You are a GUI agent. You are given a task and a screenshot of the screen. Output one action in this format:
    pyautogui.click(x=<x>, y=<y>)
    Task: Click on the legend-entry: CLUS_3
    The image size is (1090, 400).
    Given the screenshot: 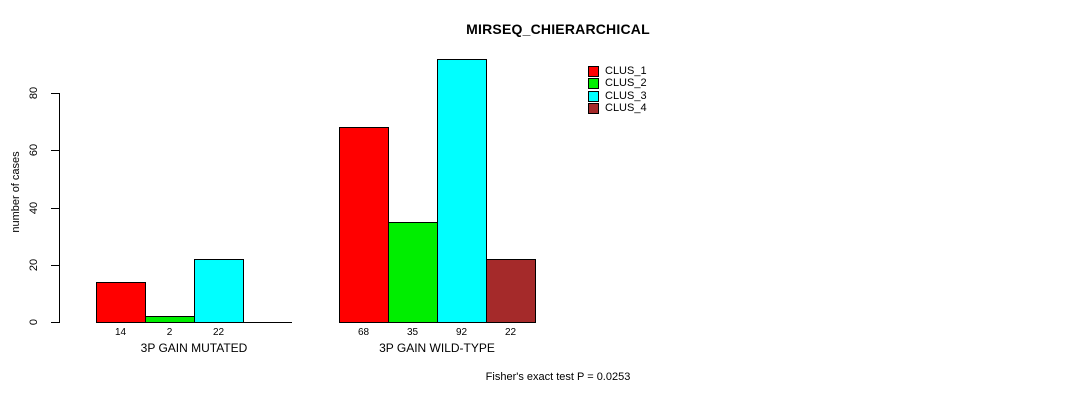 What is the action you would take?
    pyautogui.click(x=617, y=96)
    